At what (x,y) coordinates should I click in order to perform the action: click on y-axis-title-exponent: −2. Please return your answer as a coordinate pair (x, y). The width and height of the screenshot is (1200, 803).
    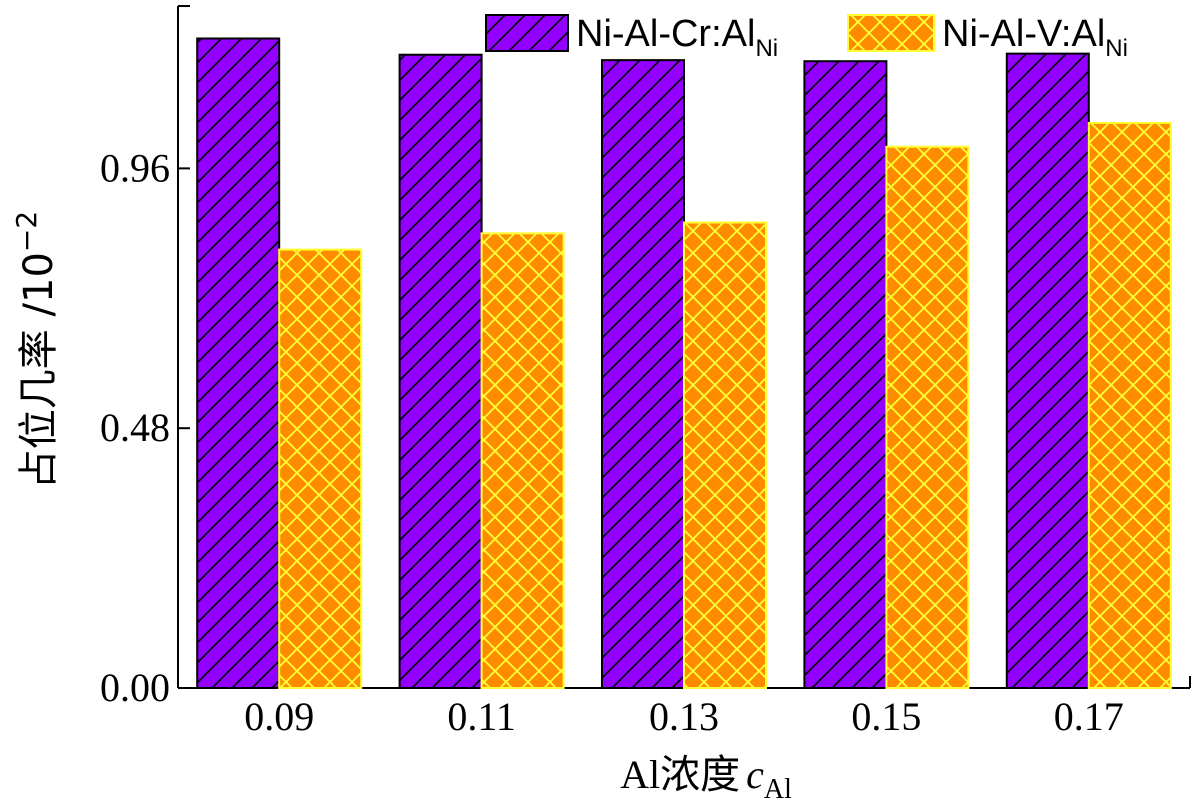
    Looking at the image, I should click on (26, 231).